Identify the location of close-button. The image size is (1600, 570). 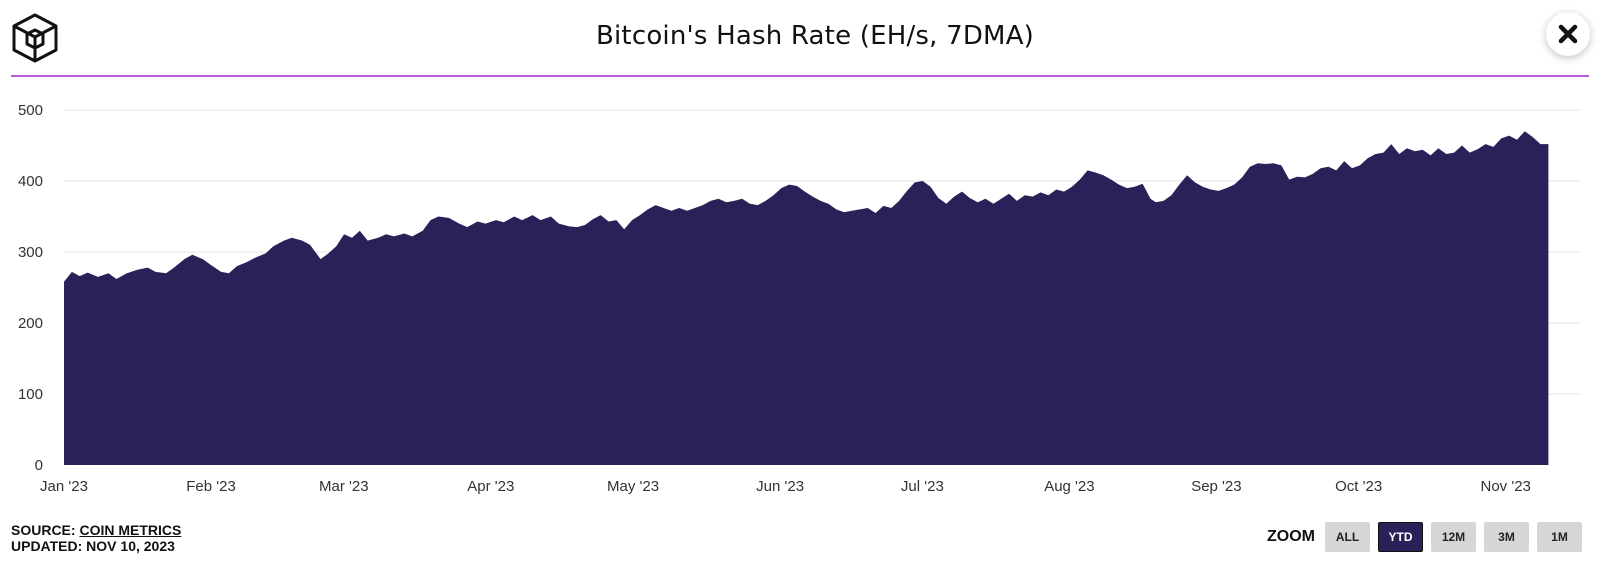
(1568, 34).